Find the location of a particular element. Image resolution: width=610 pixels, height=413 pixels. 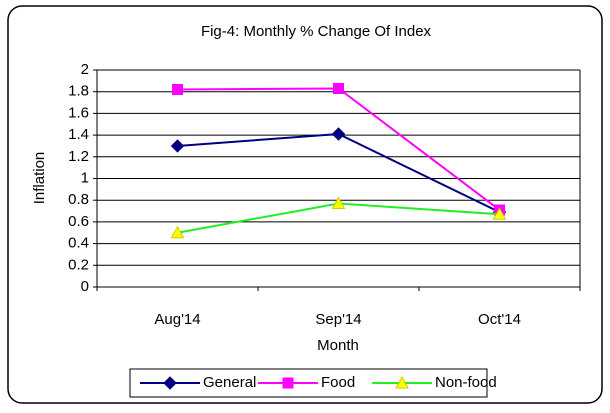

y-tick-label: 0 is located at coordinates (85, 286).